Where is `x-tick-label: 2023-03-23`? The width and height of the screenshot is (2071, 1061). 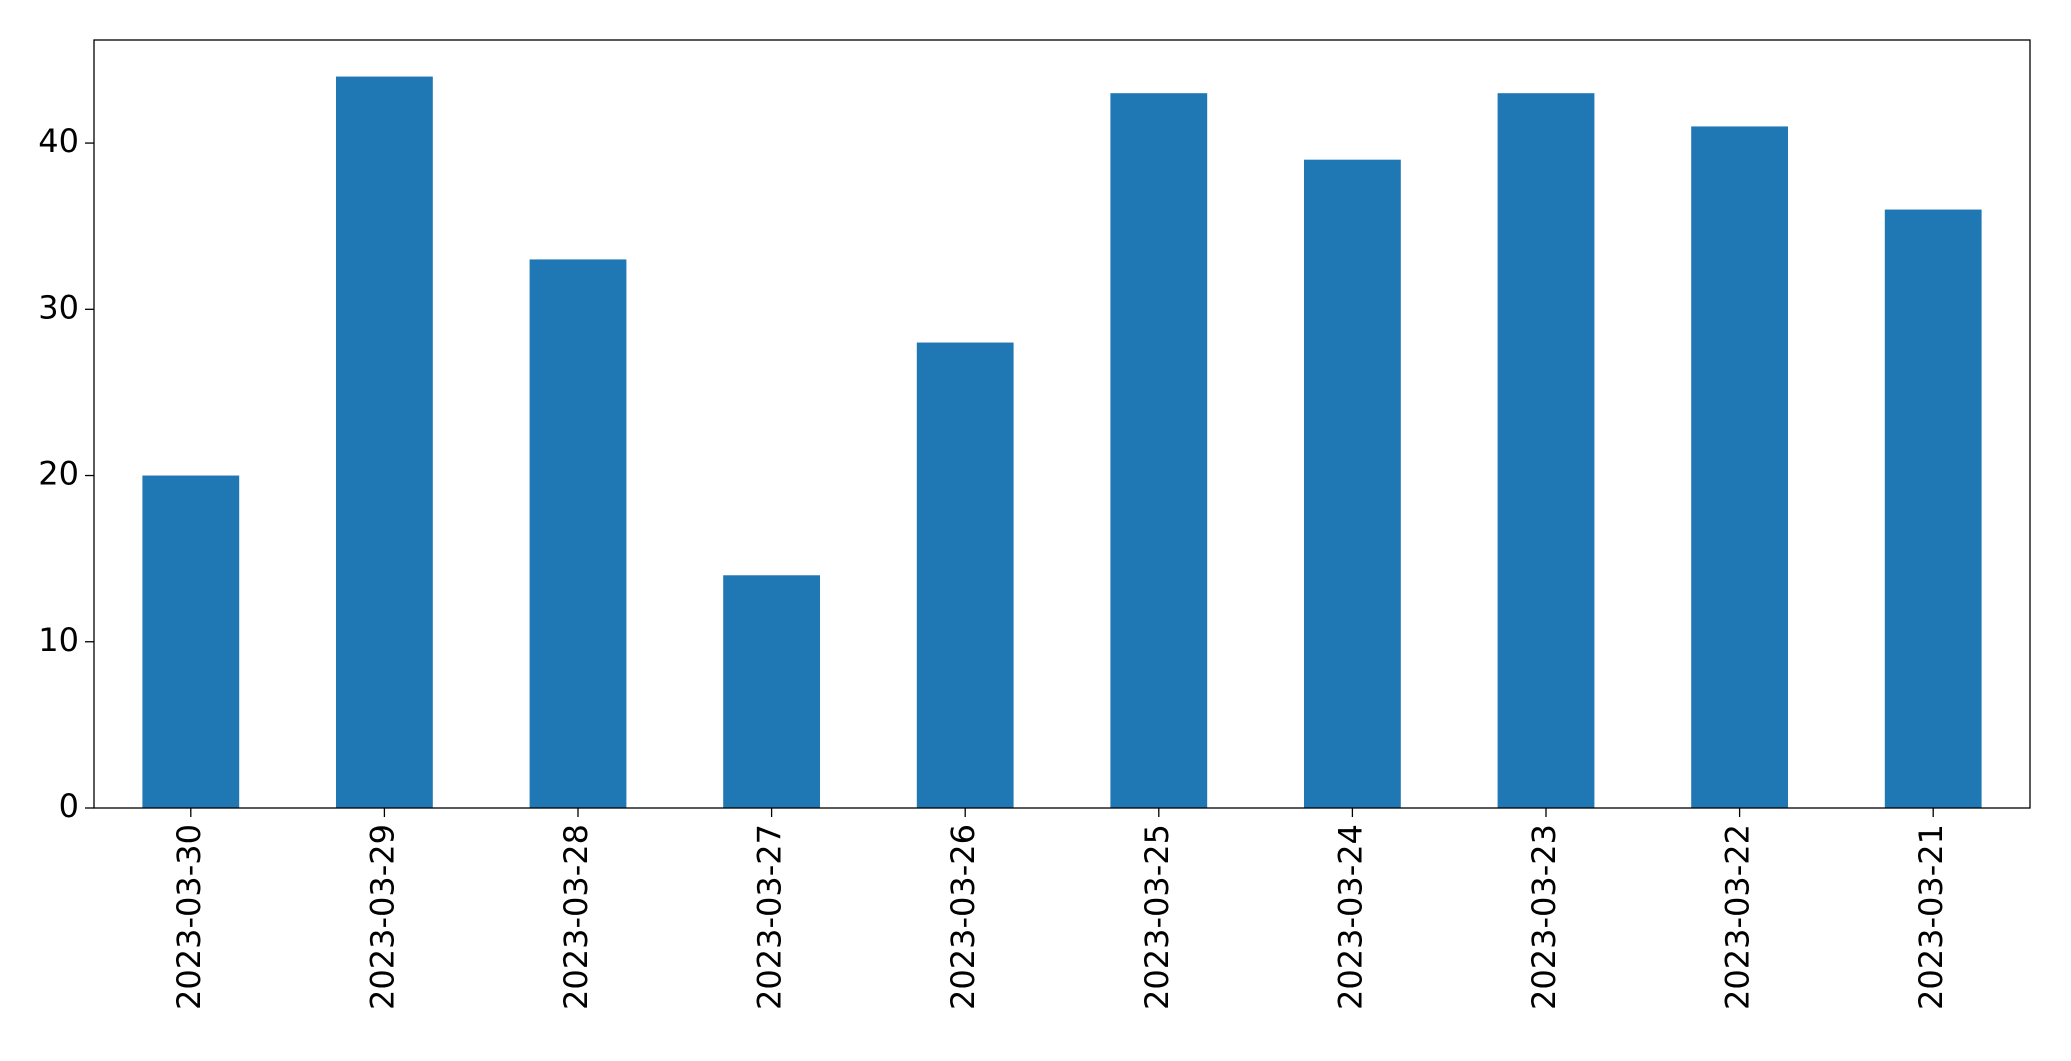
x-tick-label: 2023-03-23 is located at coordinates (1544, 917).